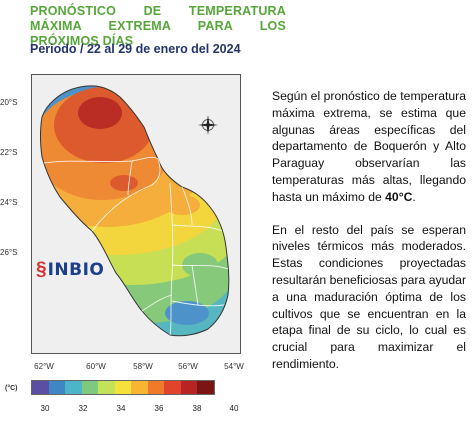 Image resolution: width=474 pixels, height=436 pixels. What do you see at coordinates (399, 196) in the screenshot?
I see `max-temperature-highlight: 40°C` at bounding box center [399, 196].